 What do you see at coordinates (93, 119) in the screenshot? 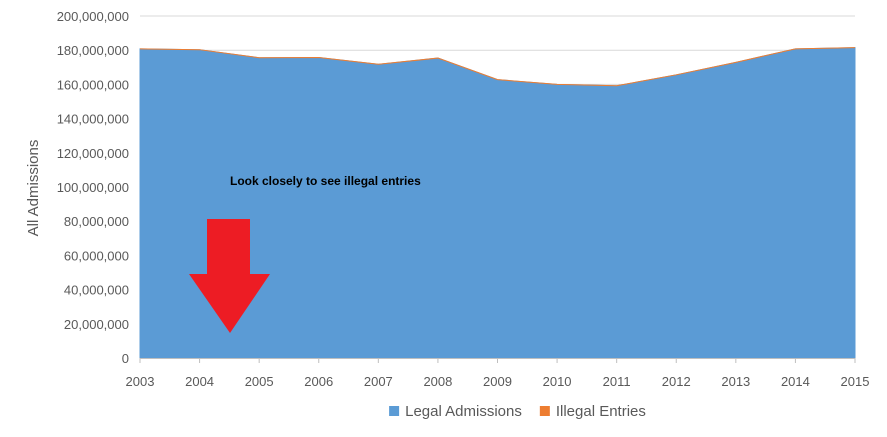
I see `y-tick-label: 140,000,000` at bounding box center [93, 119].